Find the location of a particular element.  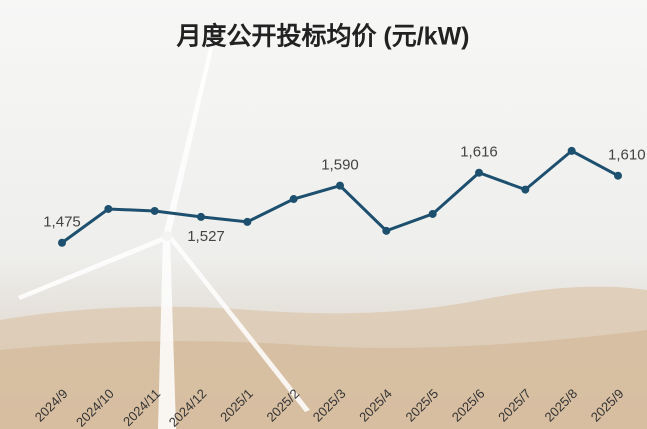

value-label: 1,610 is located at coordinates (627, 155).